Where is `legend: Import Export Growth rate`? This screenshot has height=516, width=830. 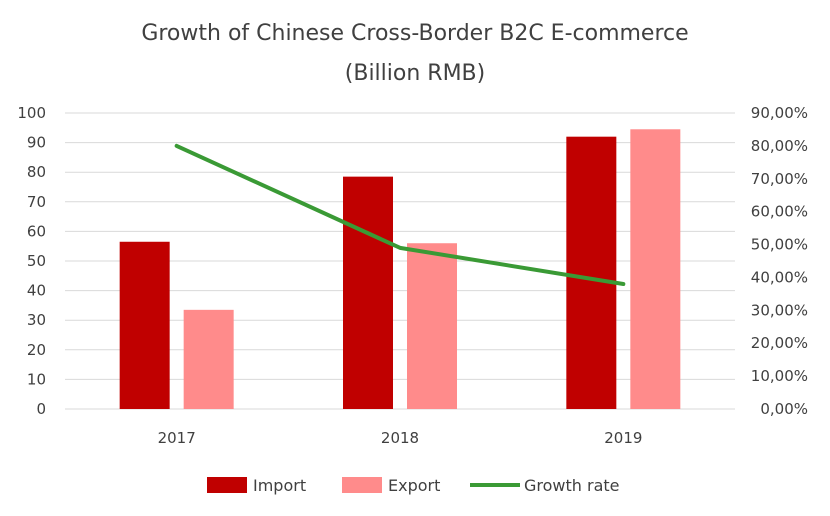 legend: Import Export Growth rate is located at coordinates (413, 485).